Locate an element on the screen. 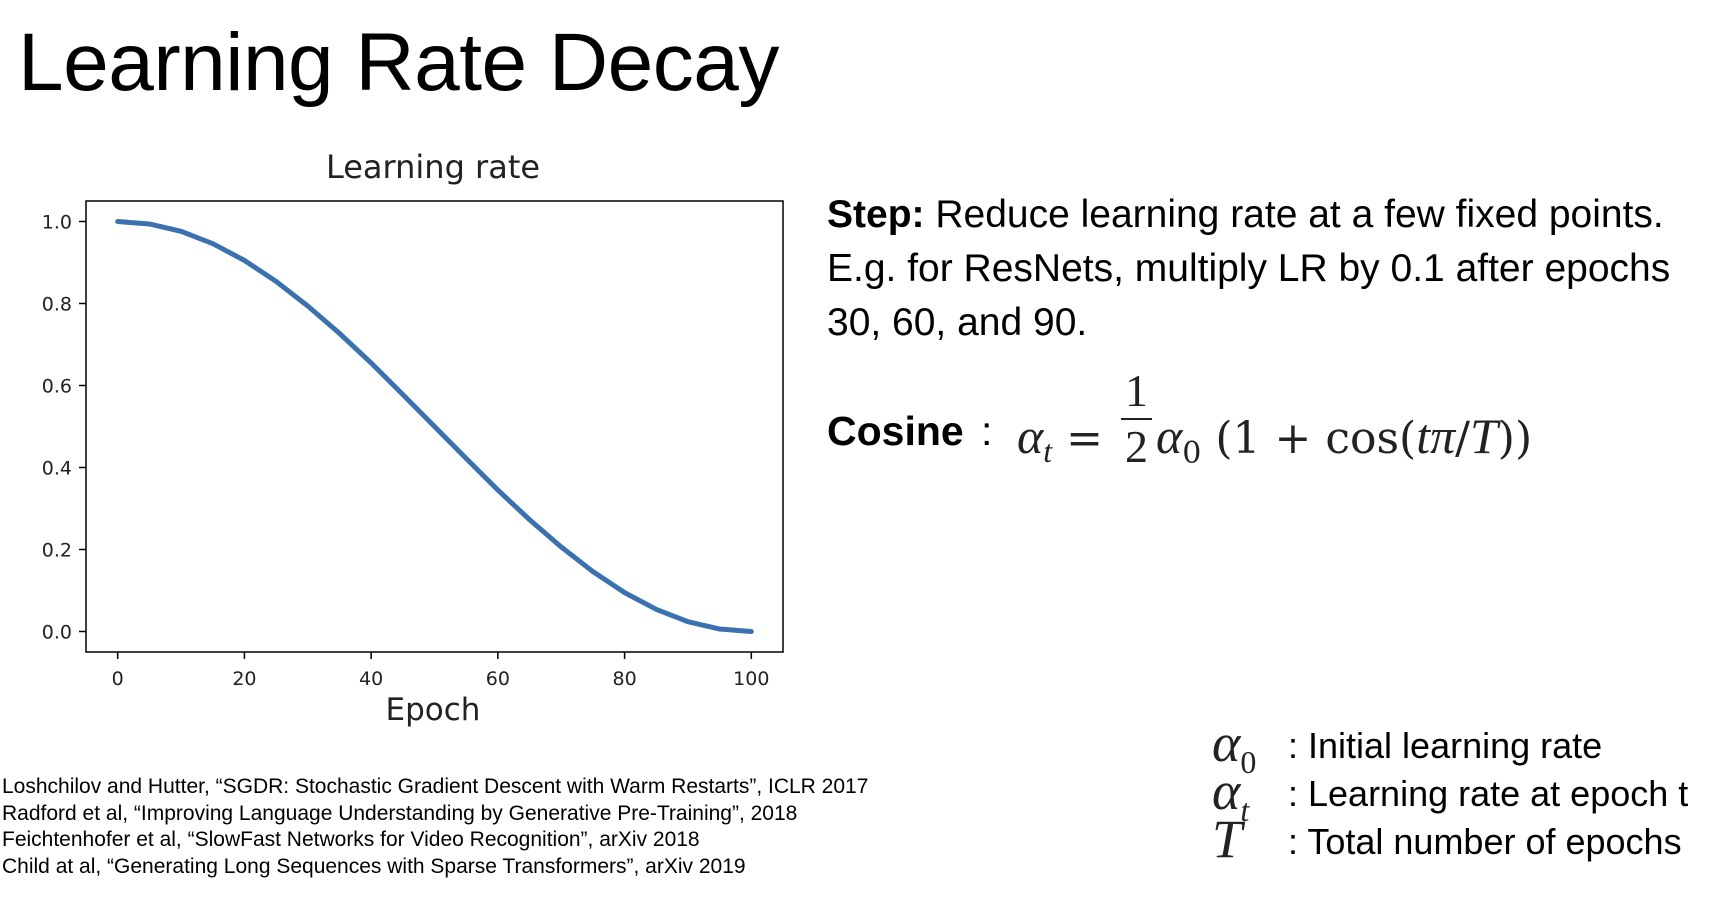 The height and width of the screenshot is (922, 1736). formula-equals: = is located at coordinates (1084, 438).